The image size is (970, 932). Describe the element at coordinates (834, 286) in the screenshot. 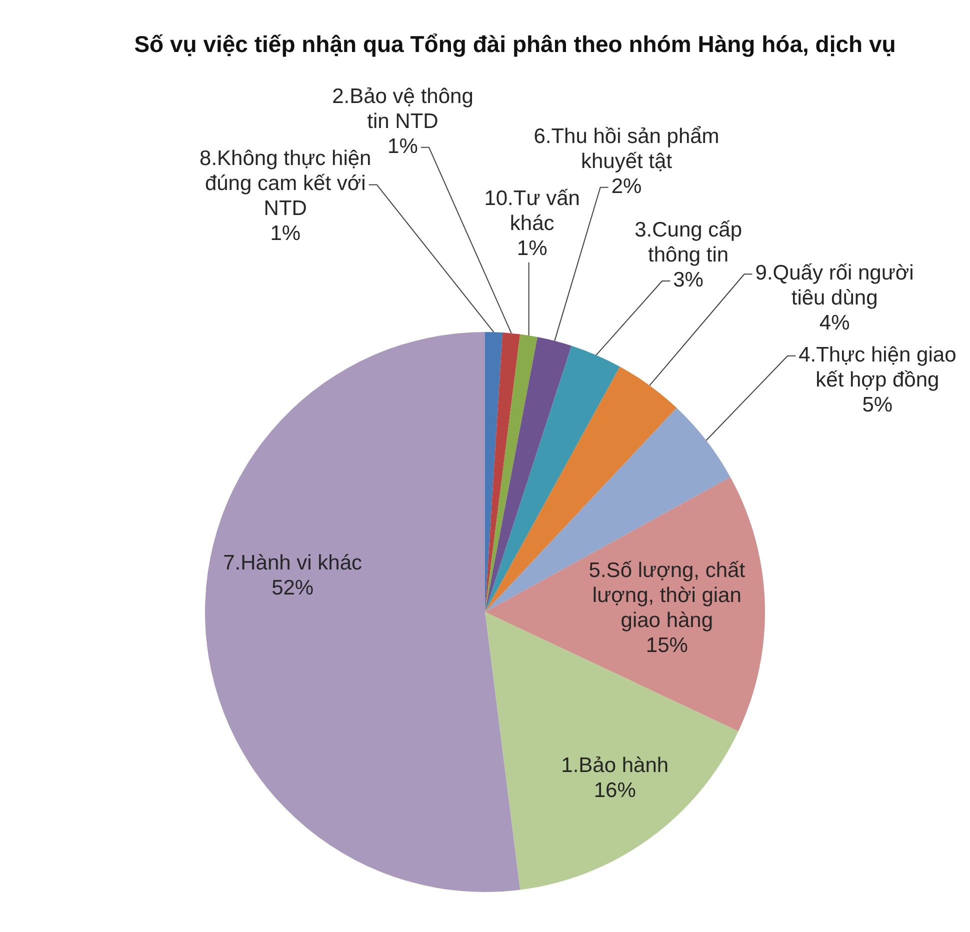

I see `slice-label: 9.Quấy rối người tiêu dùng` at that location.